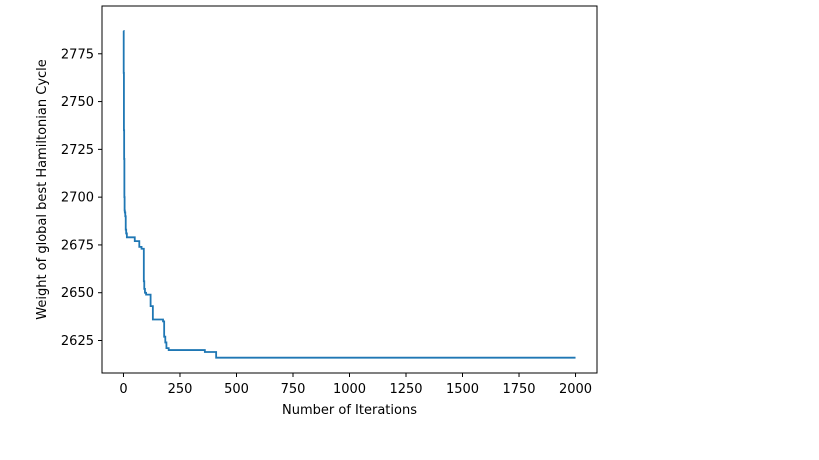  I want to click on y-tick-label: 2625, so click(77, 341).